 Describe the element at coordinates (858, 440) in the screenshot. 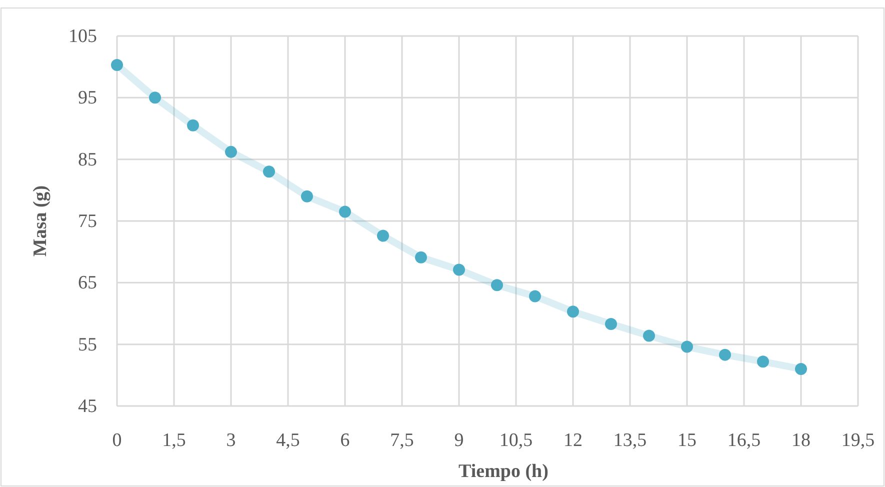

I see `x-tick-label: 19,5` at that location.